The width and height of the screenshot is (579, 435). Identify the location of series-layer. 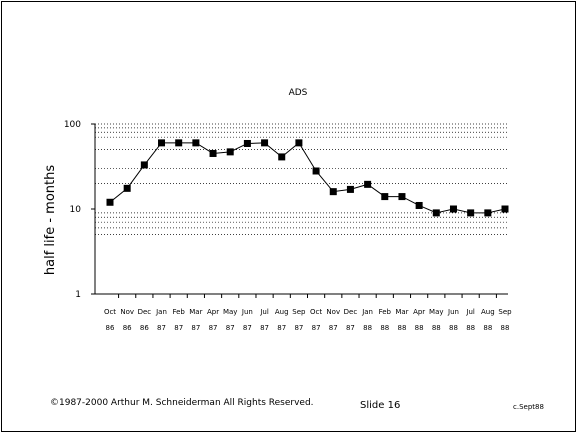
(307, 178).